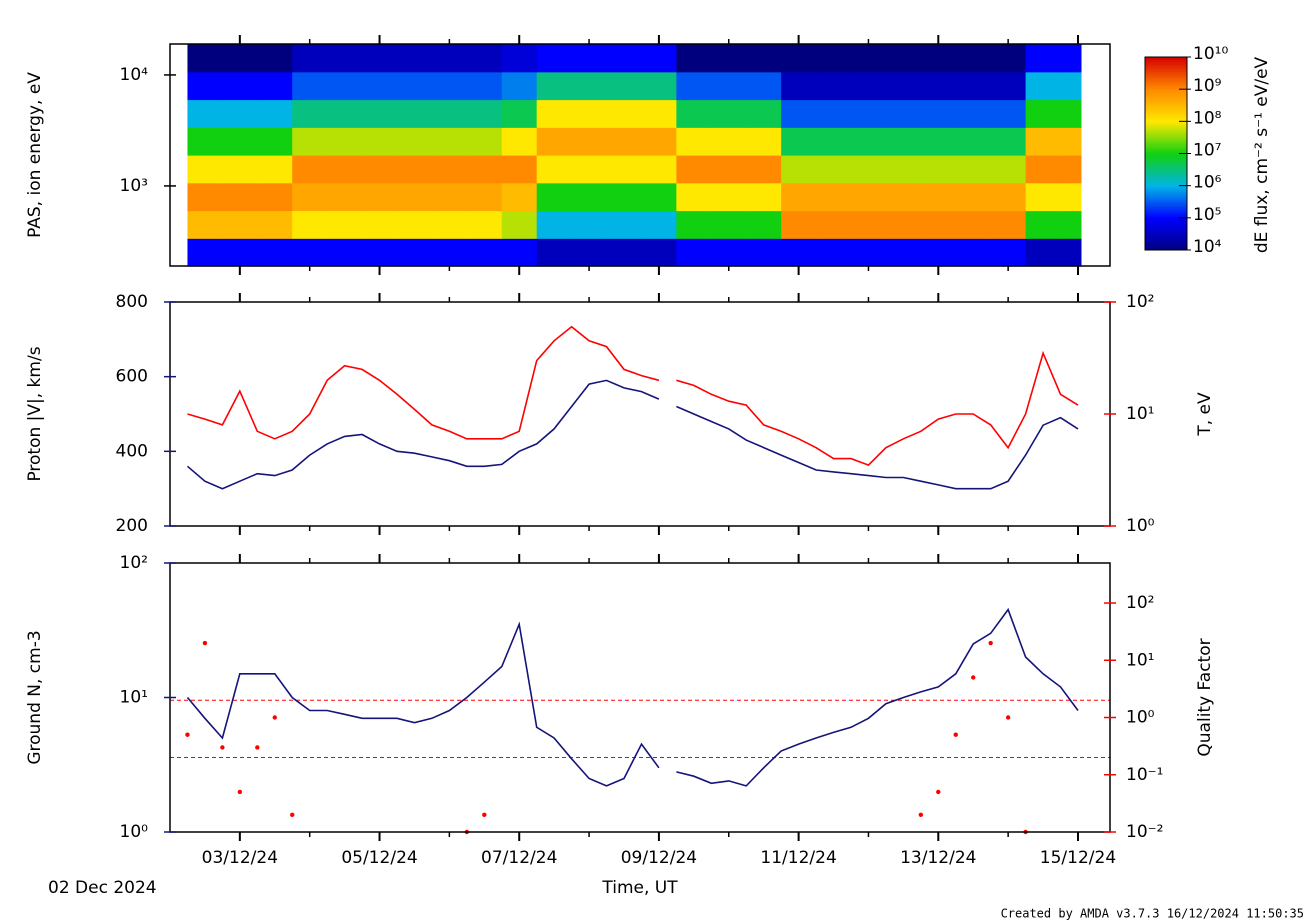  I want to click on colorbar-label: dE flux, cm⁻² s⁻¹ eV/eV, so click(1262, 154).